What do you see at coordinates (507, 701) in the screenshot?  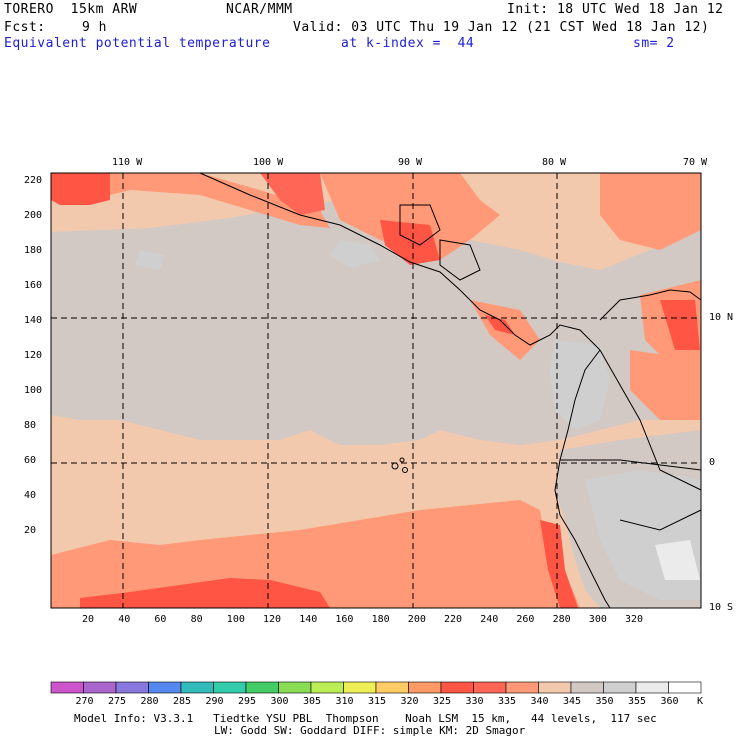 I see `colorbar-tick-label: 335` at bounding box center [507, 701].